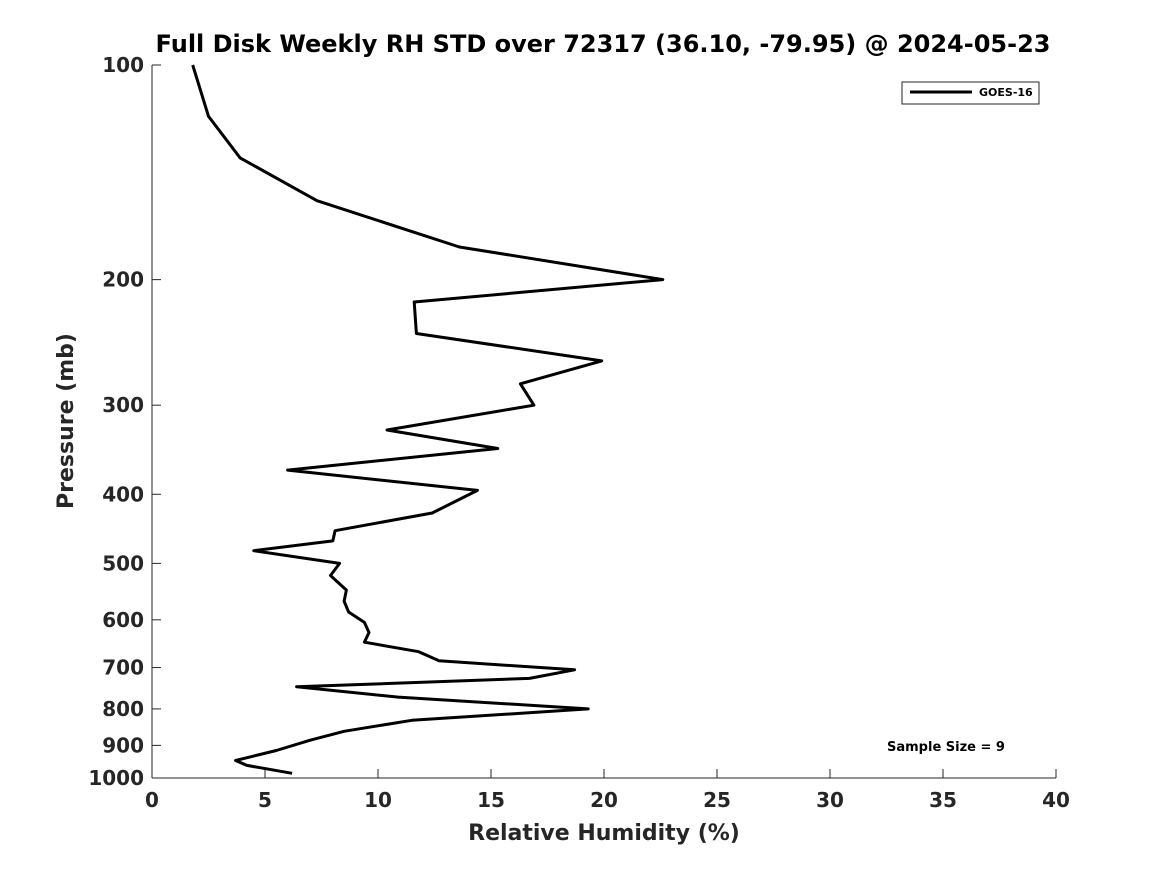 This screenshot has height=875, width=1167. Describe the element at coordinates (970, 93) in the screenshot. I see `legend: GOES-16` at that location.